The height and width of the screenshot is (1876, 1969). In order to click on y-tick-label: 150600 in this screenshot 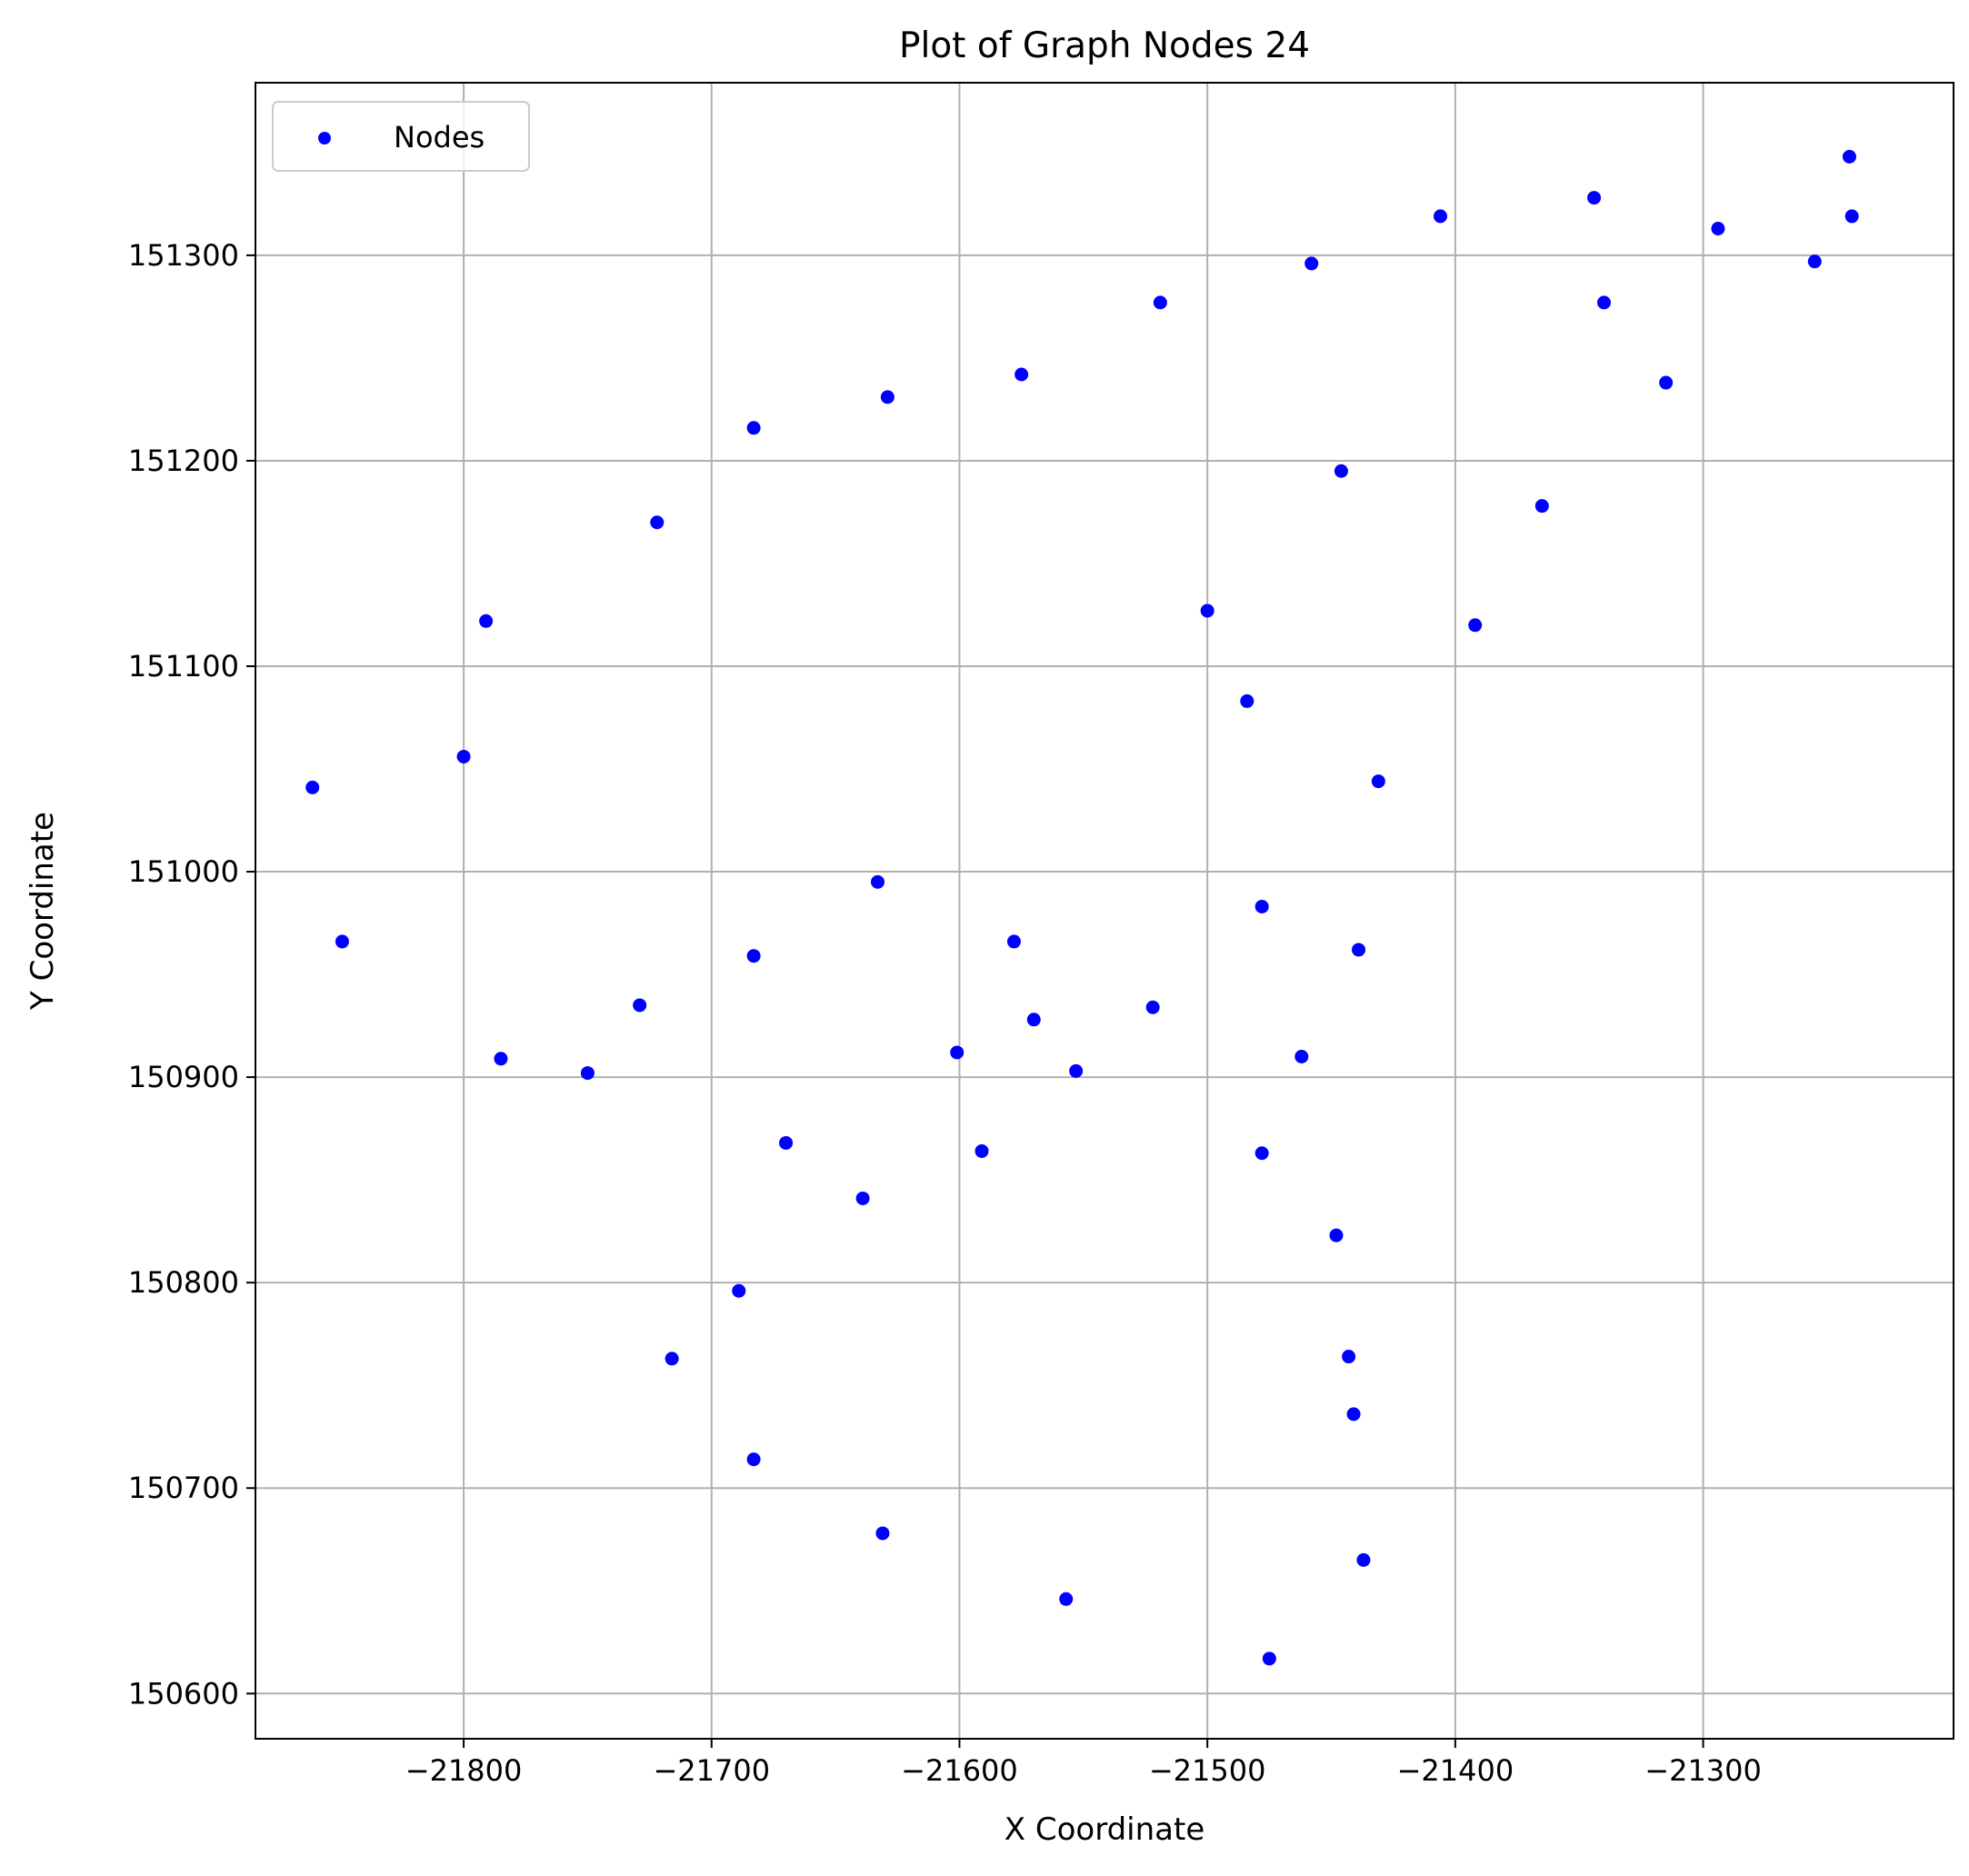, I will do `click(183, 1693)`.